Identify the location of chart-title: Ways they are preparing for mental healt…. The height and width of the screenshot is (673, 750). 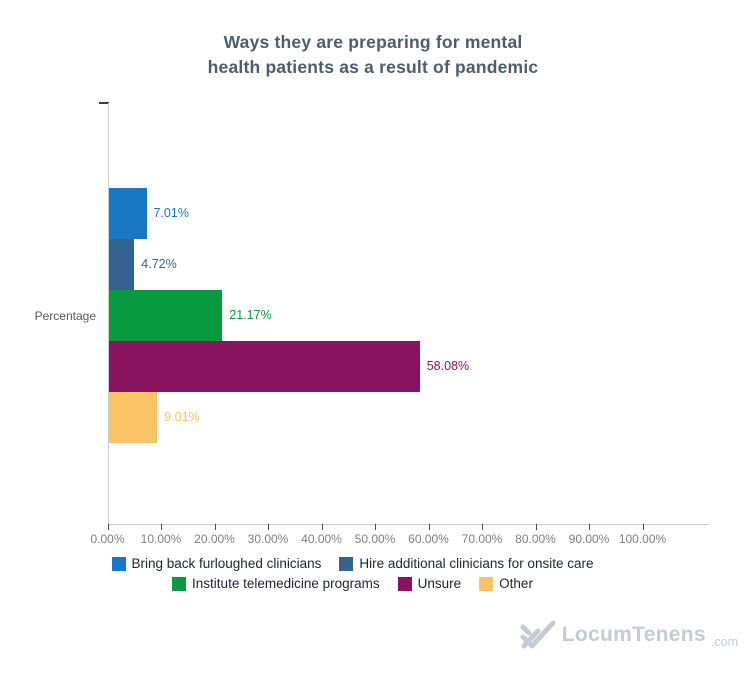
(373, 55).